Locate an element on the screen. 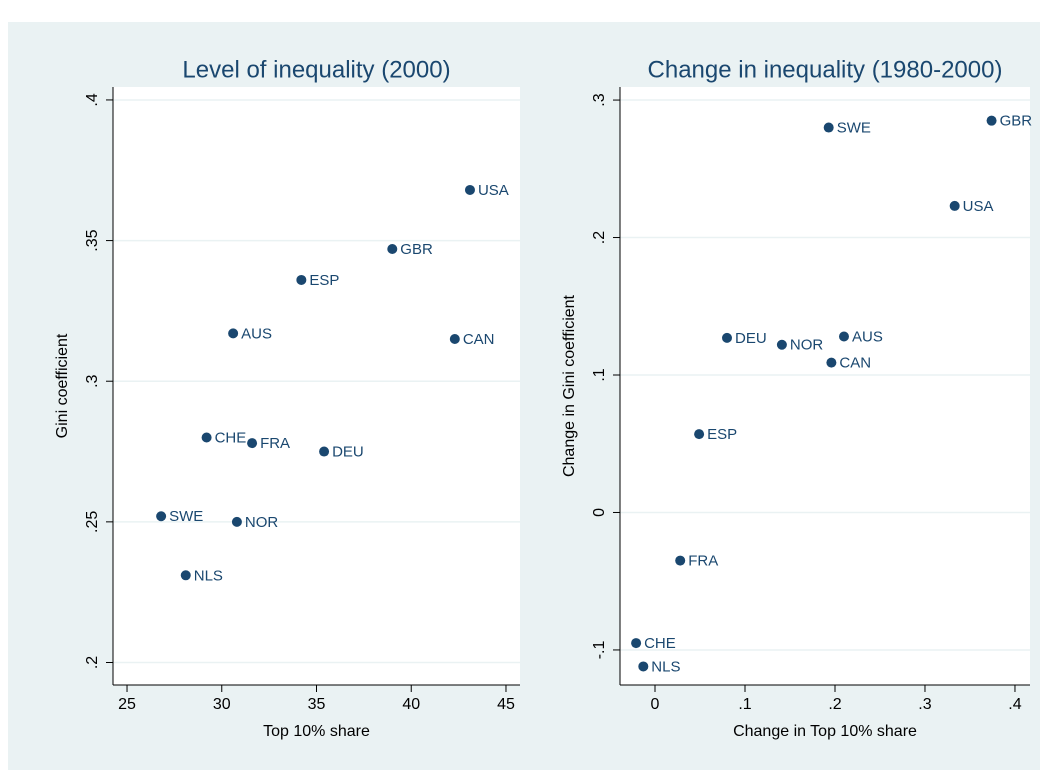  x-tick-label: .1 is located at coordinates (744, 704).